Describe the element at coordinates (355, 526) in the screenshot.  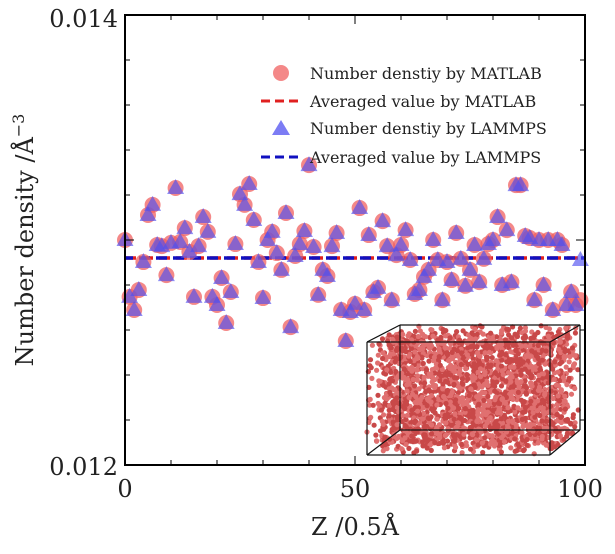
I see `x-axis-label: Z /0.5Å` at that location.